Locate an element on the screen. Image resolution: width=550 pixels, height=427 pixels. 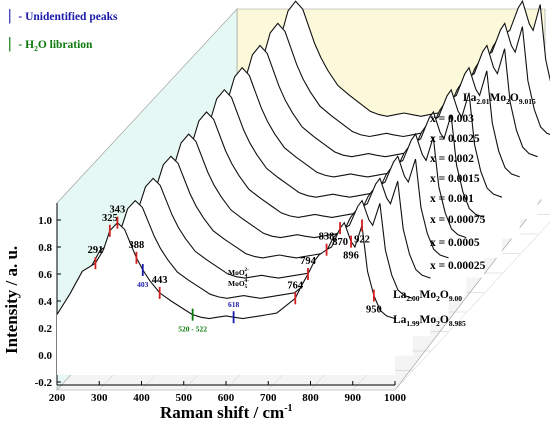
peak-label: 403 is located at coordinates (143, 284).